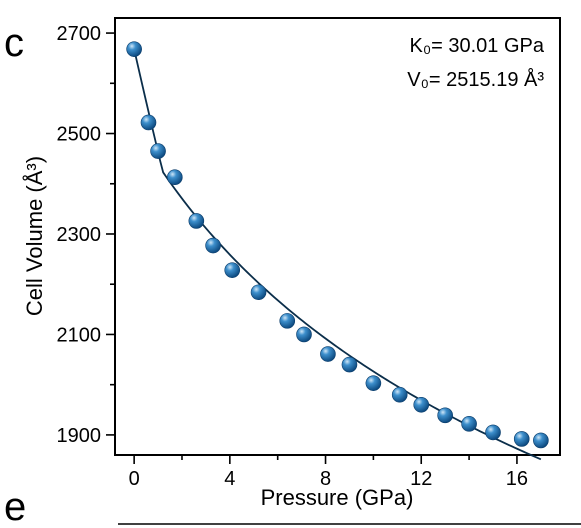 This screenshot has width=581, height=528. What do you see at coordinates (229, 479) in the screenshot?
I see `x-tick-label: 4` at bounding box center [229, 479].